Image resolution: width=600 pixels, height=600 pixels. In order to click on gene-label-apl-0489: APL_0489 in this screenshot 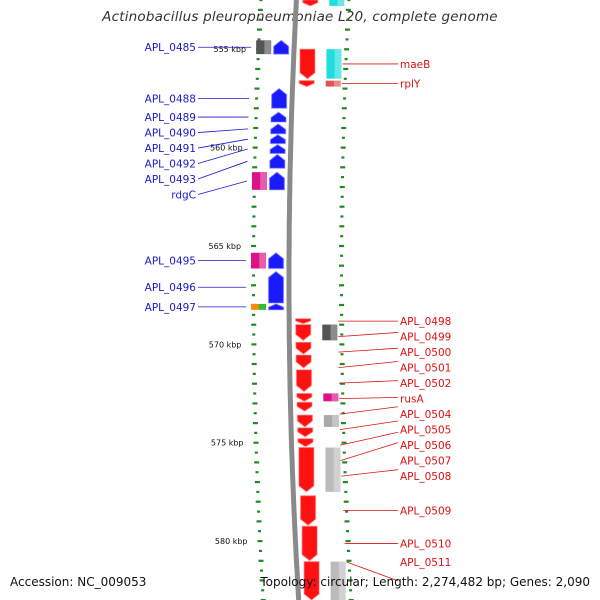, I will do `click(170, 118)`.